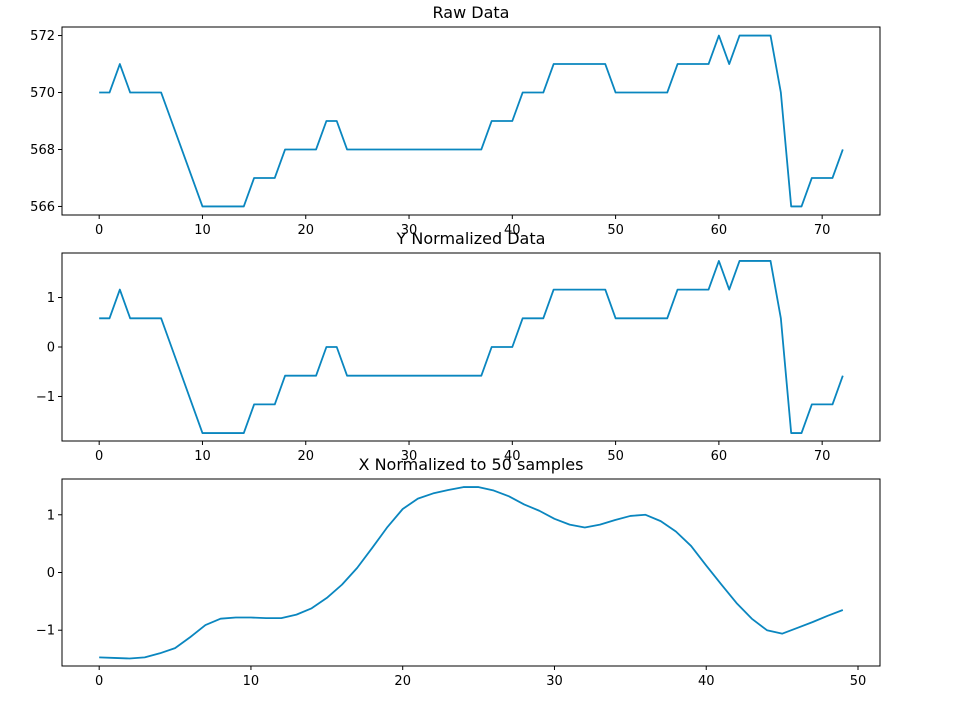 The width and height of the screenshot is (971, 703). I want to click on x-normalized-ytick-label: 0, so click(51, 573).